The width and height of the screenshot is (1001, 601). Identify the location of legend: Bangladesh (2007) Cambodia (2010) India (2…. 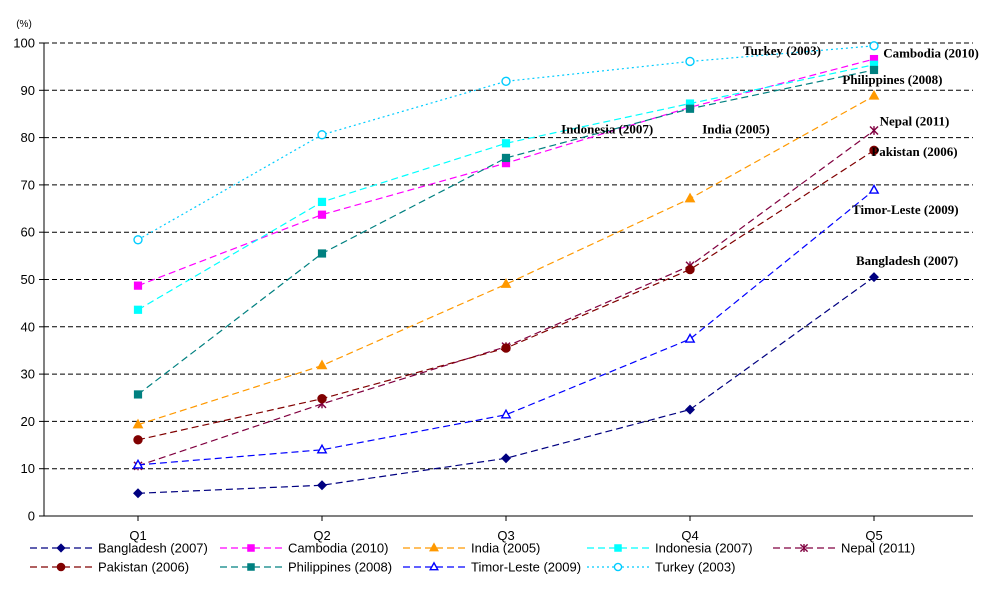
(472, 558).